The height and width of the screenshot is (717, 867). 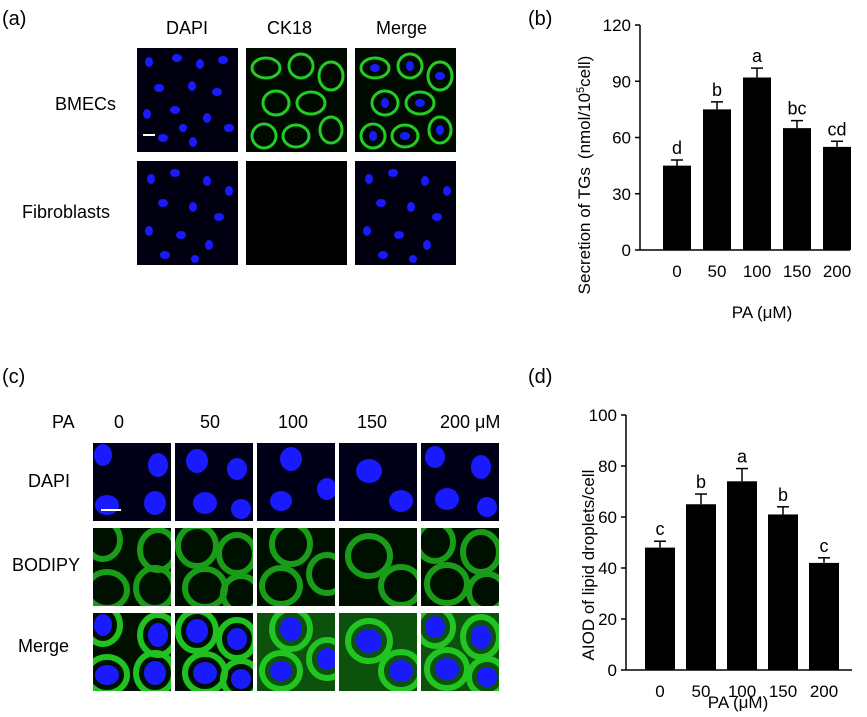 What do you see at coordinates (14, 19) in the screenshot?
I see `panel-a-label: (a)` at bounding box center [14, 19].